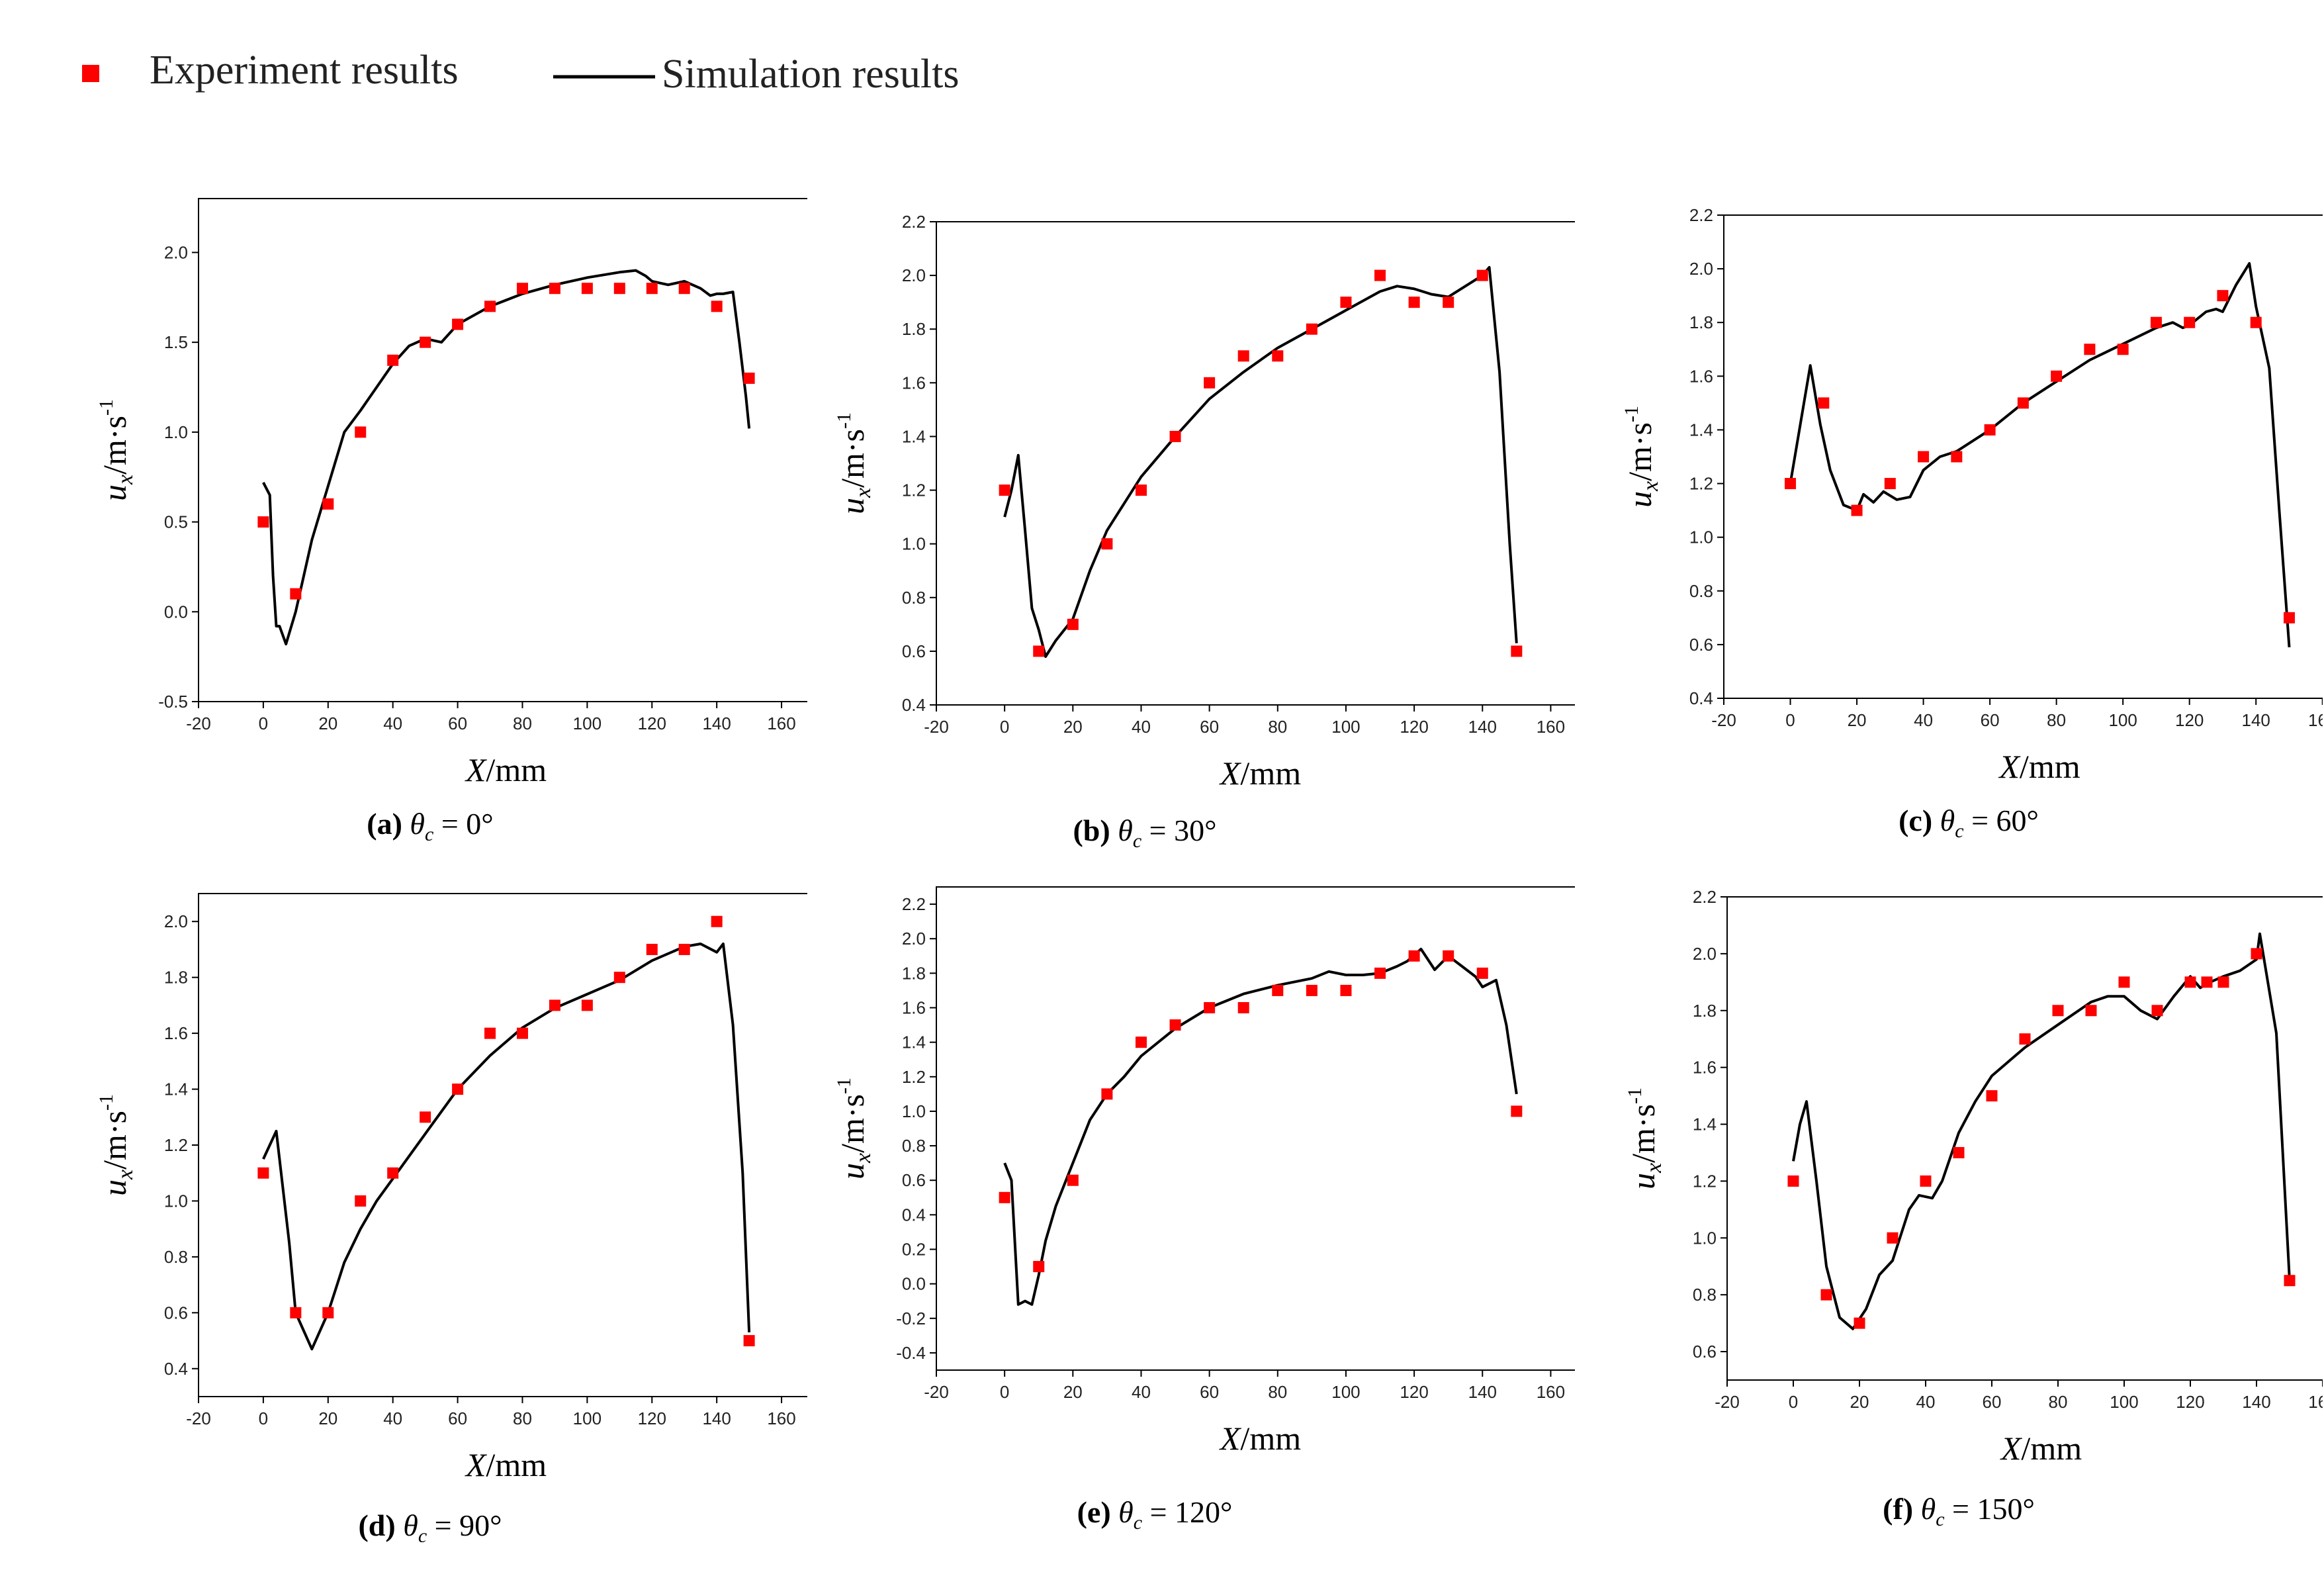 This screenshot has height=1570, width=2324. Describe the element at coordinates (176, 1201) in the screenshot. I see `y-tick-label: 1.0` at that location.